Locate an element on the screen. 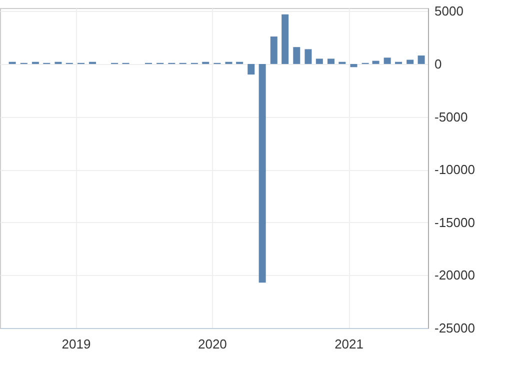 This screenshot has width=530, height=376. x-tick-label: 2019 is located at coordinates (76, 344).